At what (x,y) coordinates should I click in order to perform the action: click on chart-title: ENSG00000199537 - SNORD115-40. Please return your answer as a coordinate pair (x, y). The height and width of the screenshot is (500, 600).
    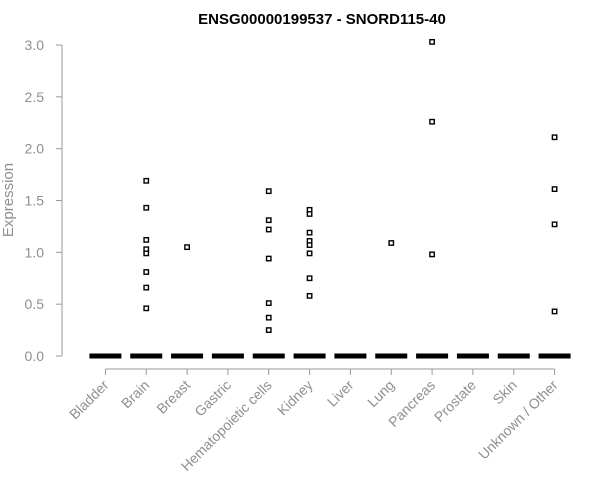
    Looking at the image, I should click on (322, 19).